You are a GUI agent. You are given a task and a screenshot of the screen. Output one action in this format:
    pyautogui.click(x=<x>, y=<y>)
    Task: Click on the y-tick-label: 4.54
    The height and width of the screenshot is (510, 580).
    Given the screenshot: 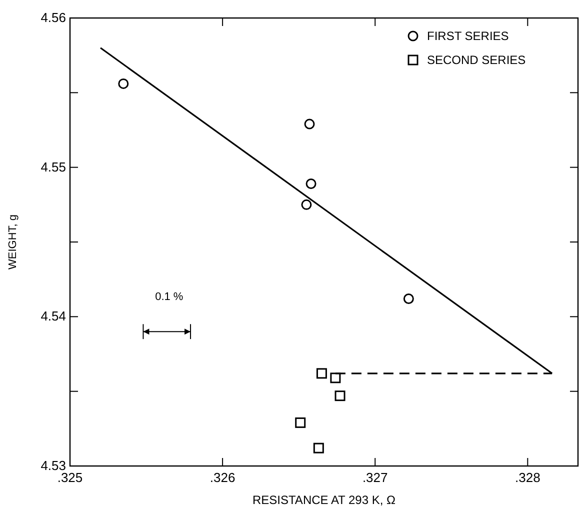 What is the action you would take?
    pyautogui.click(x=53, y=316)
    